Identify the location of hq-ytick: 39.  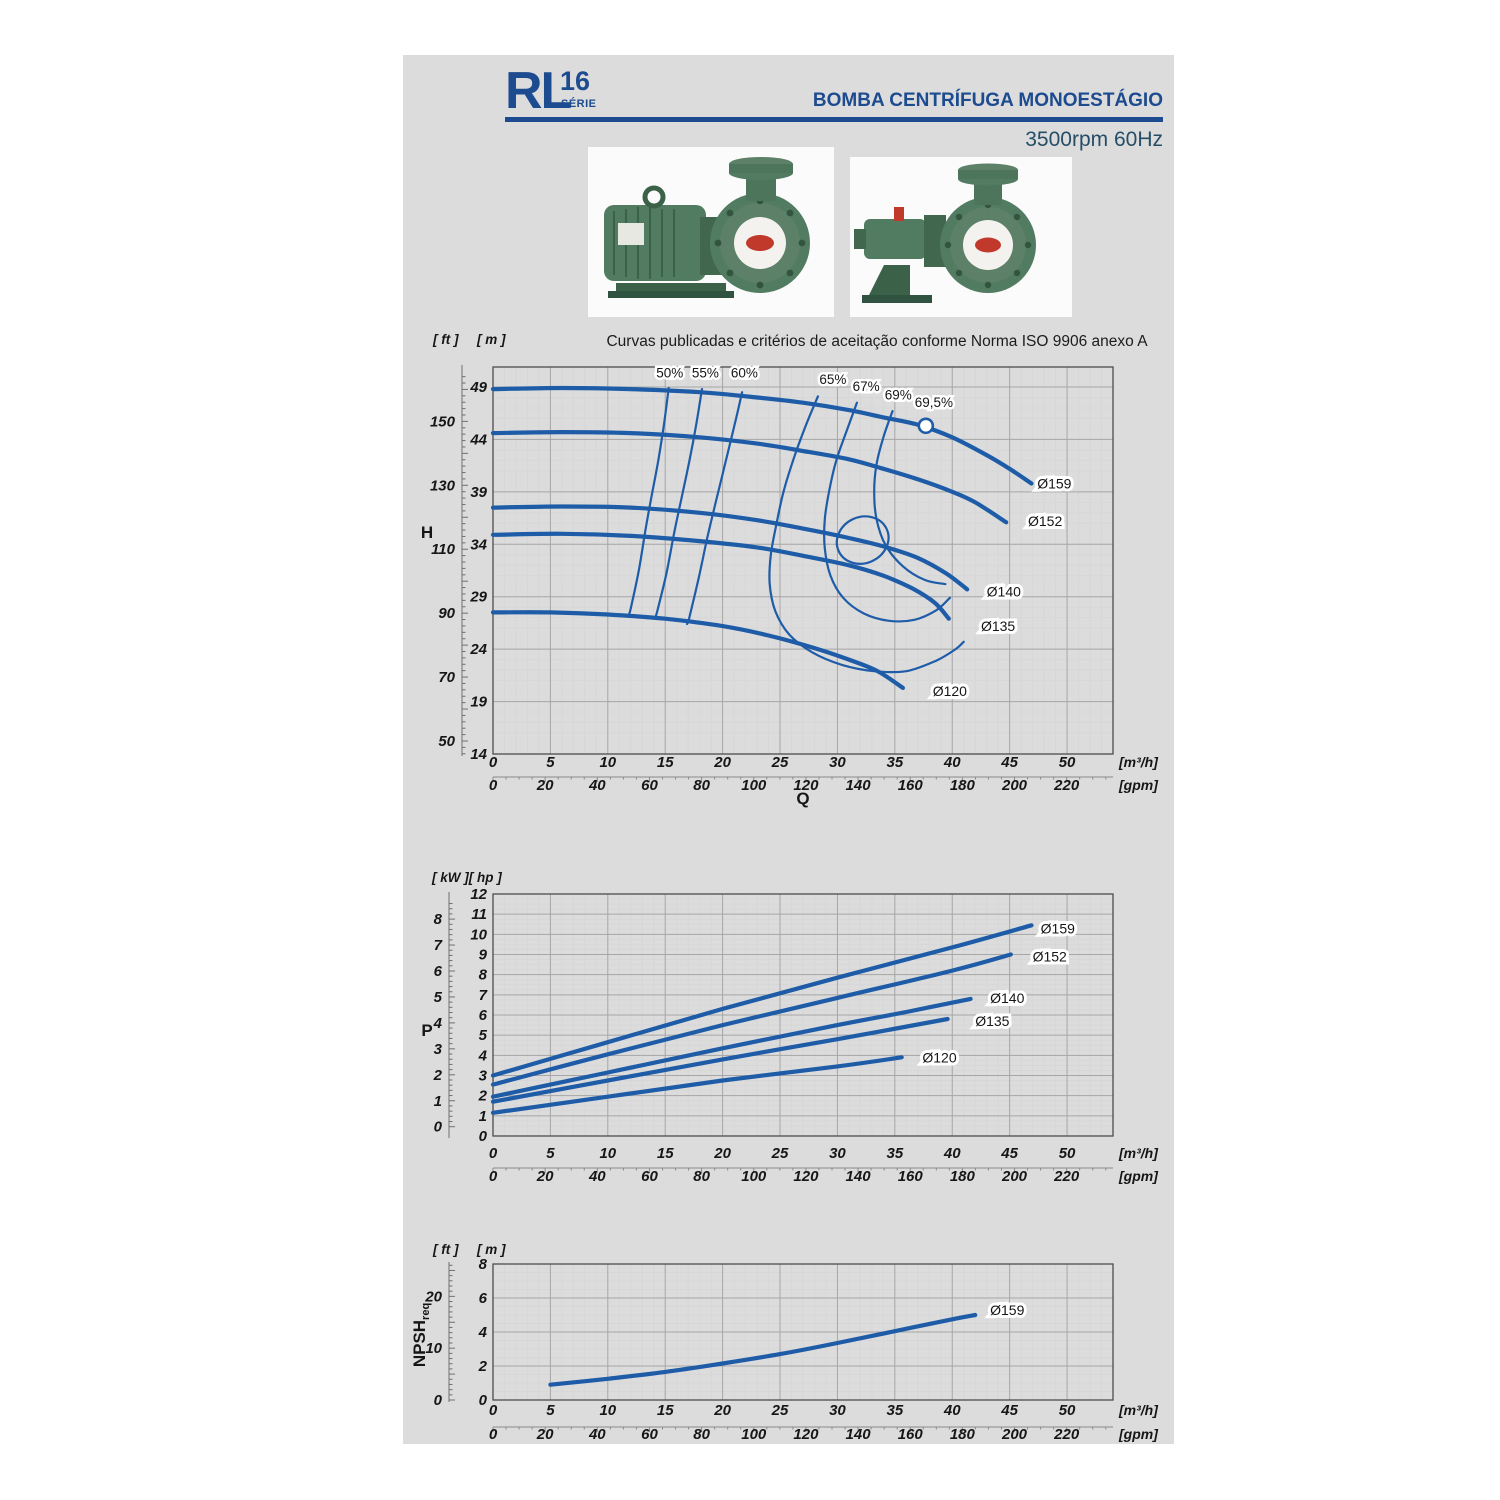
(478, 492).